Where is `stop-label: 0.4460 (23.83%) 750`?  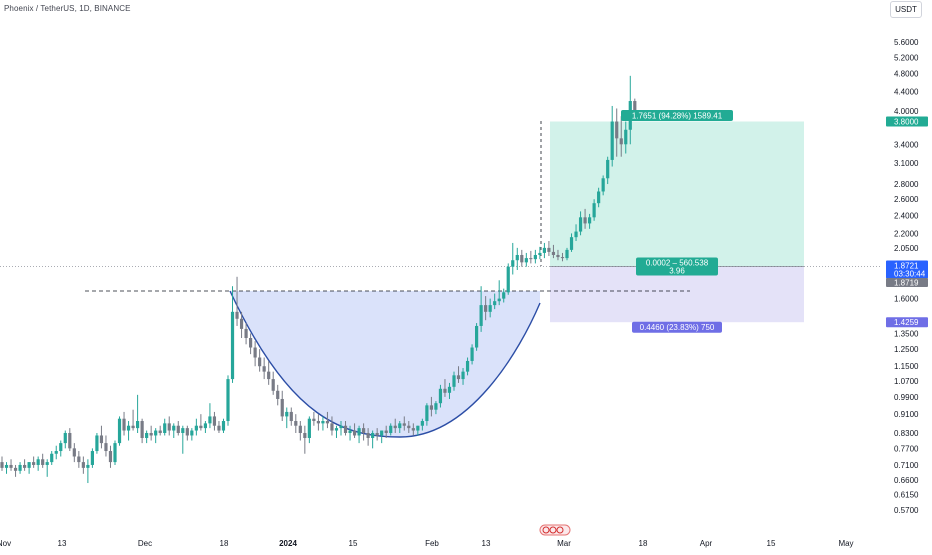
stop-label: 0.4460 (23.83%) 750 is located at coordinates (677, 327).